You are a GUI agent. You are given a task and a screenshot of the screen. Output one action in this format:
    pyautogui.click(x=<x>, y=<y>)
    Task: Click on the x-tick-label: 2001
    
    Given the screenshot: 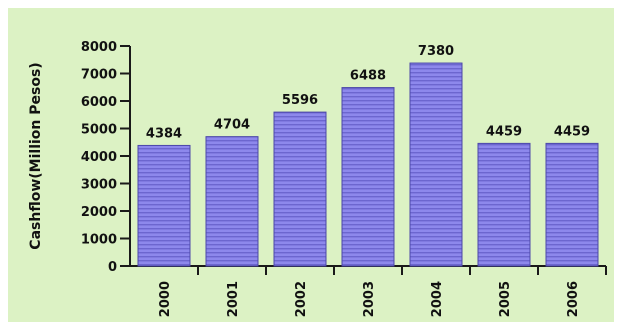 What is the action you would take?
    pyautogui.click(x=233, y=299)
    